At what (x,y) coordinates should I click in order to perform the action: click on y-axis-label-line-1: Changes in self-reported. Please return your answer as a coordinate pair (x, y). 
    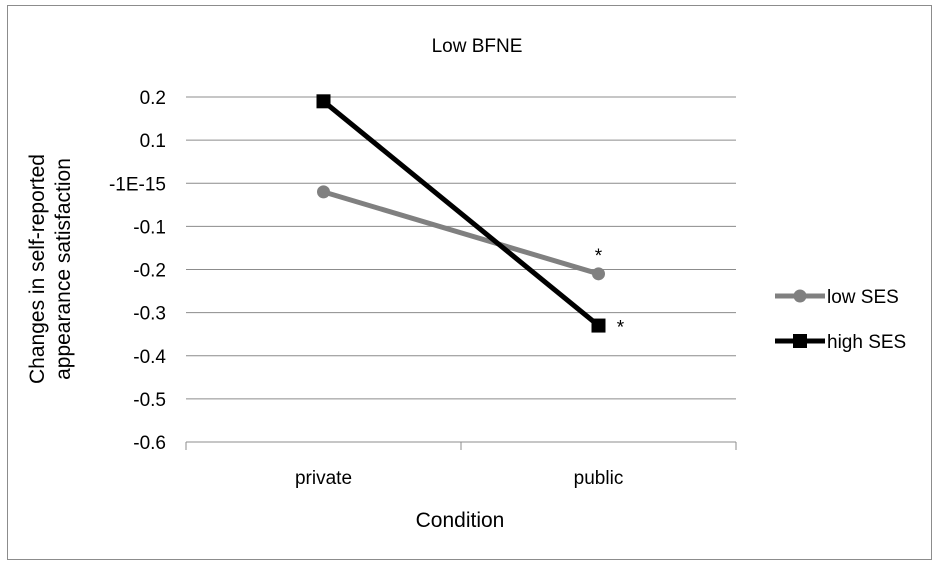
    Looking at the image, I should click on (37, 269).